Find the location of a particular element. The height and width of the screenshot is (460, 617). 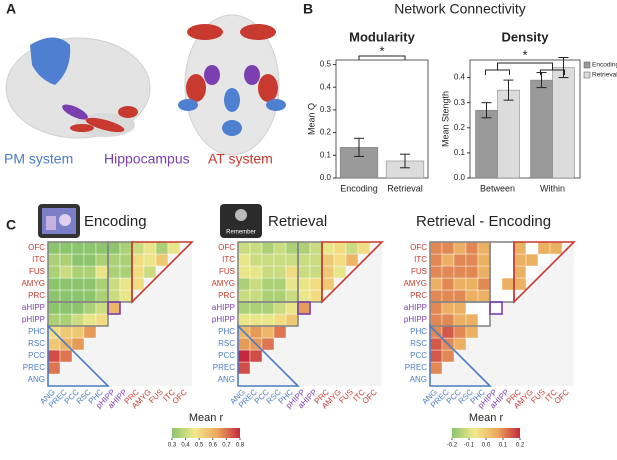

row-label: AMYG is located at coordinates (33, 283).